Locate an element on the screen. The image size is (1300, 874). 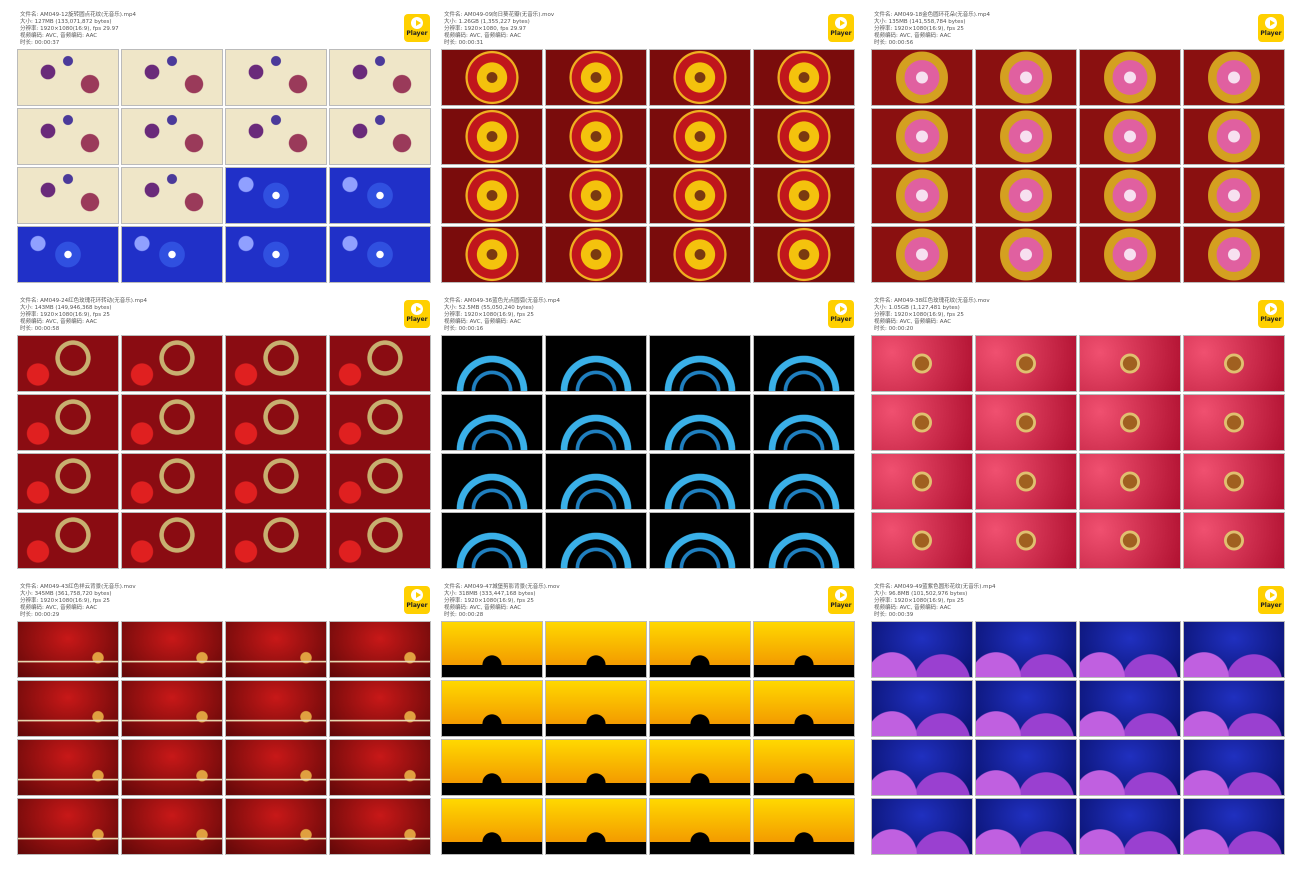
info-line: 大小: 1.26GB (1,355,227 bytes) is located at coordinates (487, 22).